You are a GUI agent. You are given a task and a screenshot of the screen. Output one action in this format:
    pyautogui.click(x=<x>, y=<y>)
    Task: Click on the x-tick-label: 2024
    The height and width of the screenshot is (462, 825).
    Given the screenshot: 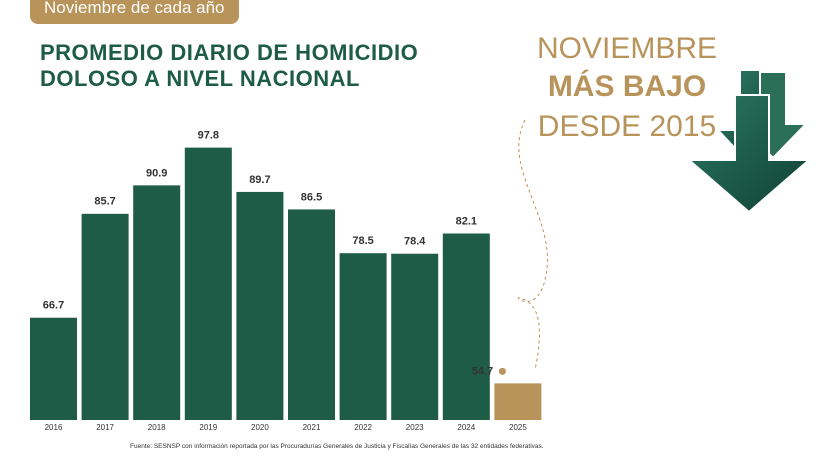 What is the action you would take?
    pyautogui.click(x=466, y=427)
    